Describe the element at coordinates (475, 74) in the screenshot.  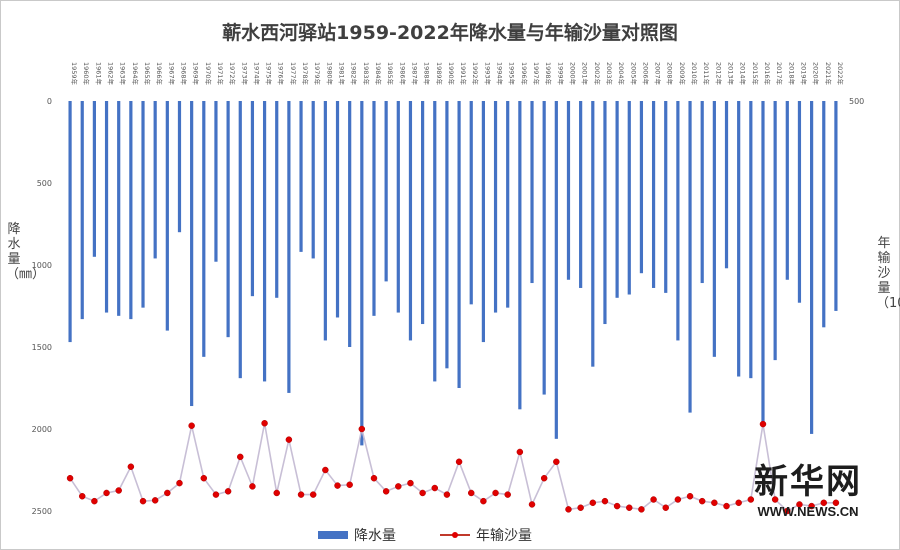
I see `x-tick-label: 1992年` at that location.